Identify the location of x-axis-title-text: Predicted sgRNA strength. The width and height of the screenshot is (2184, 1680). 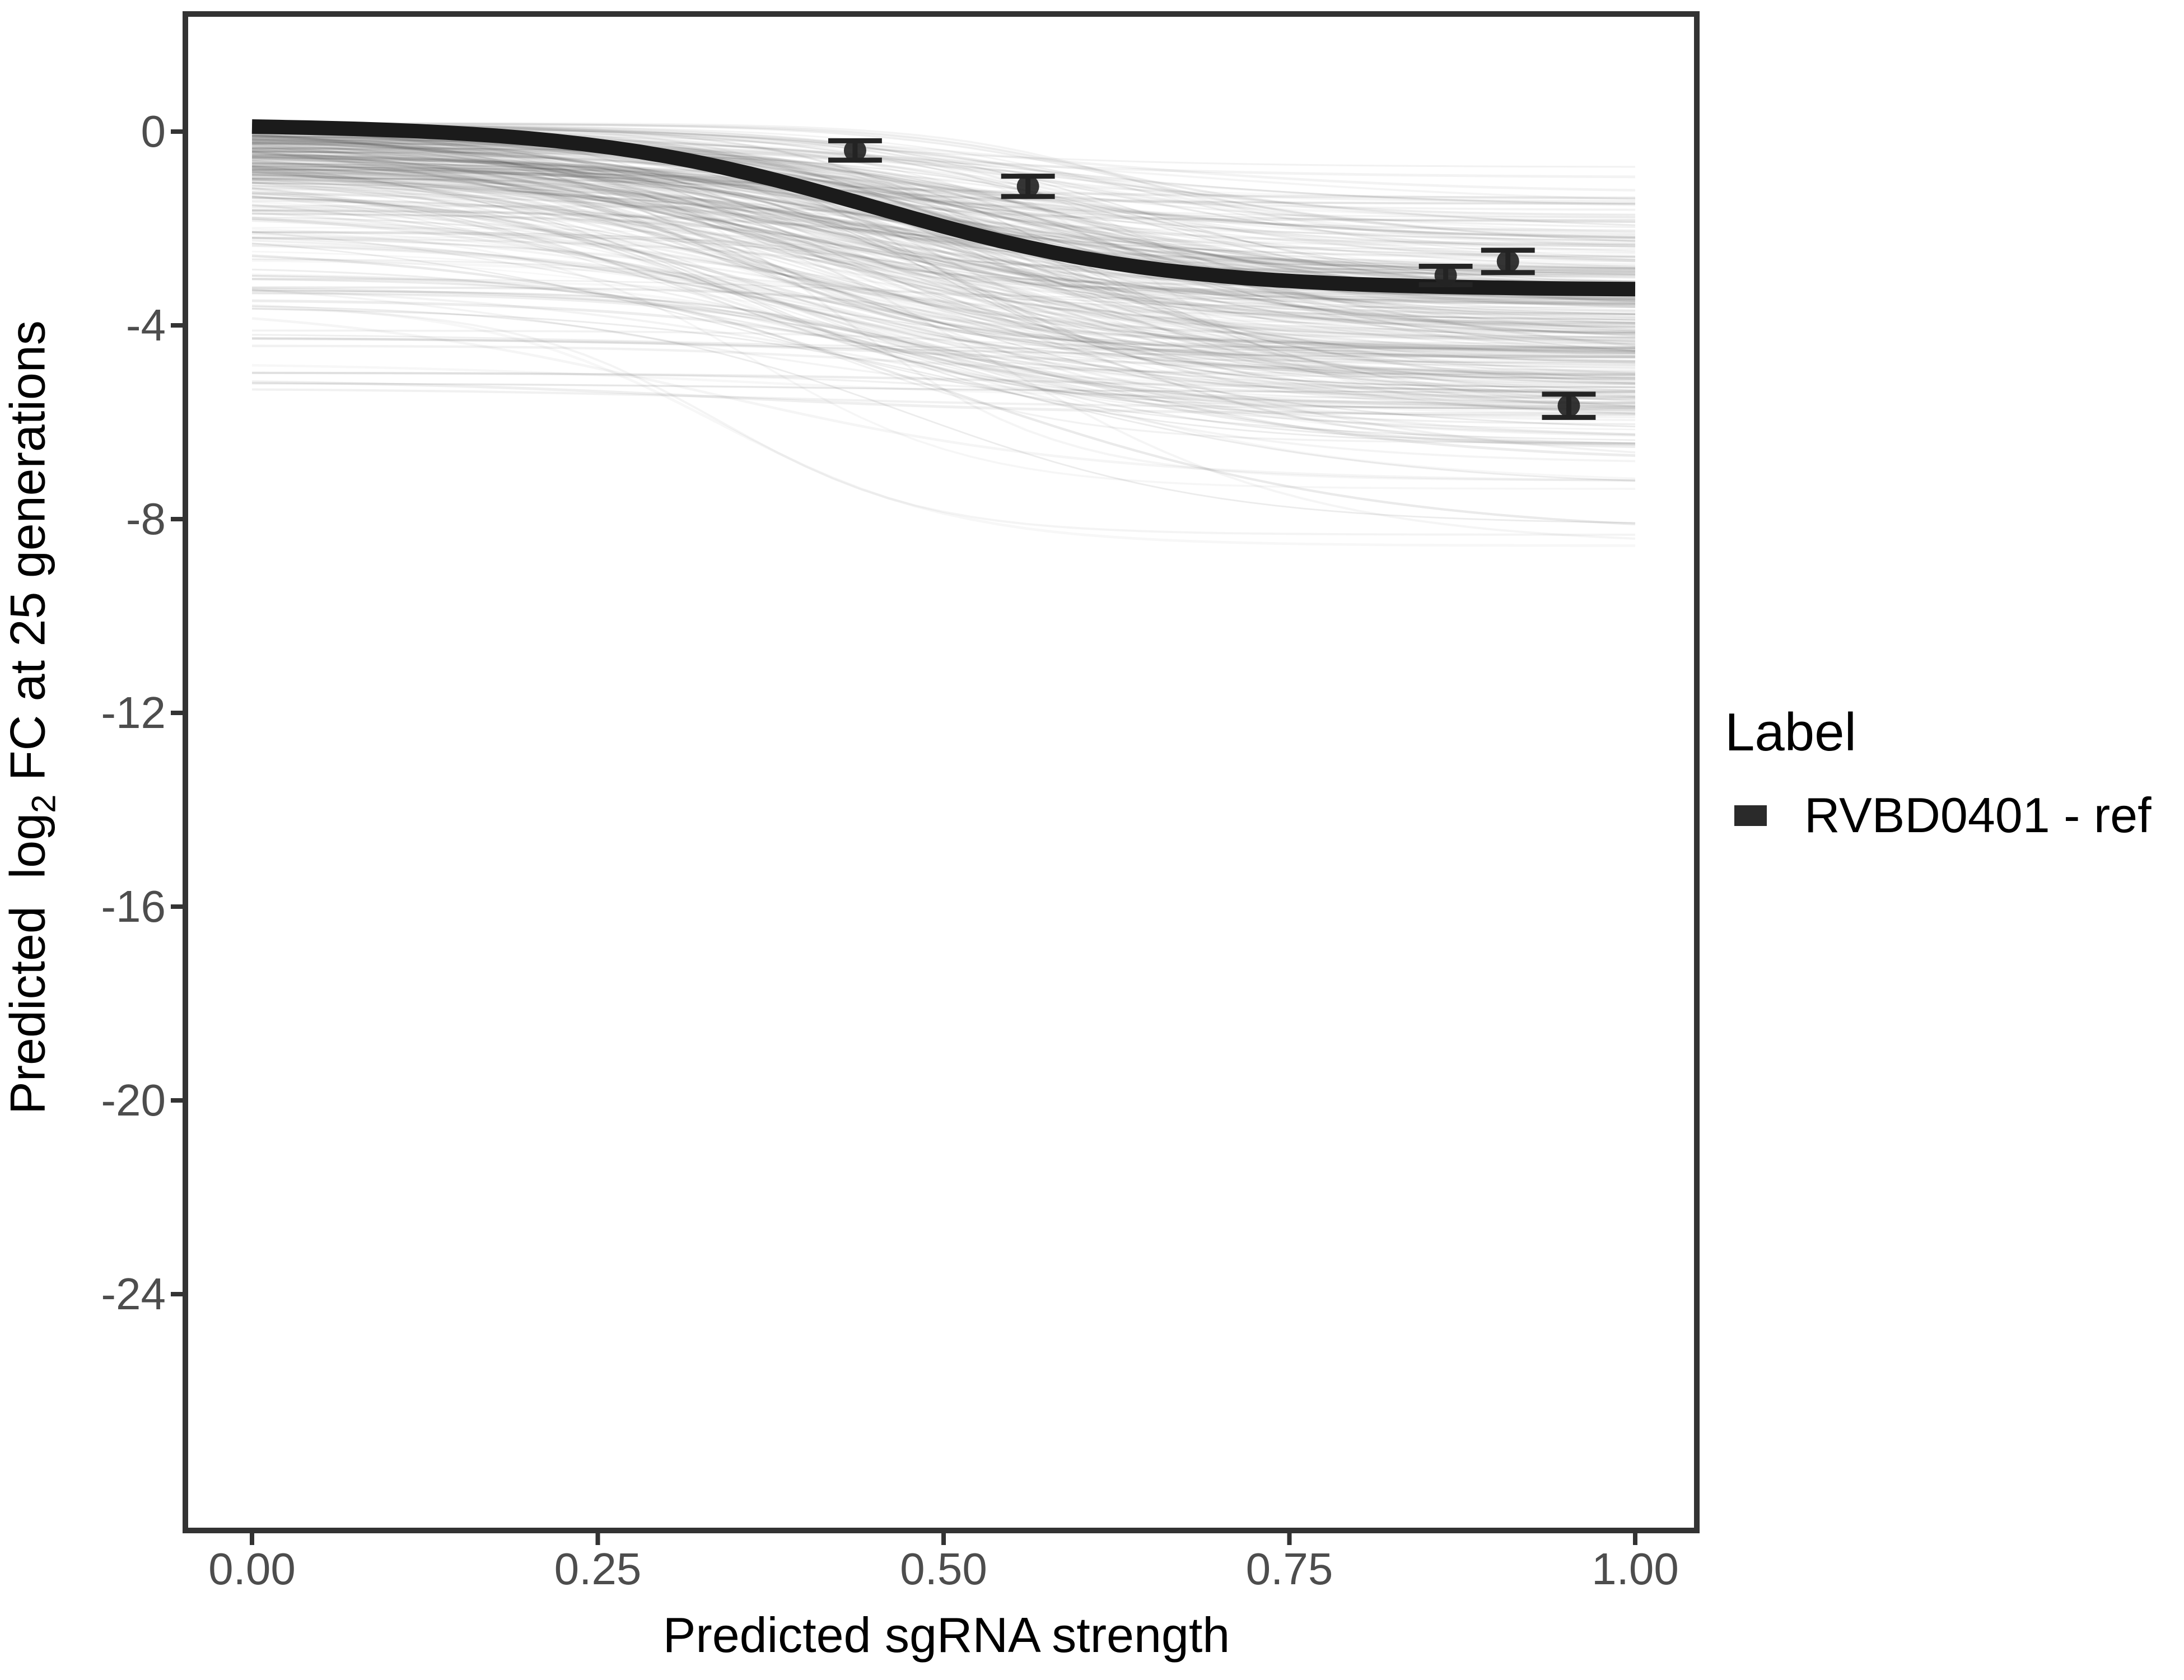
(946, 1635).